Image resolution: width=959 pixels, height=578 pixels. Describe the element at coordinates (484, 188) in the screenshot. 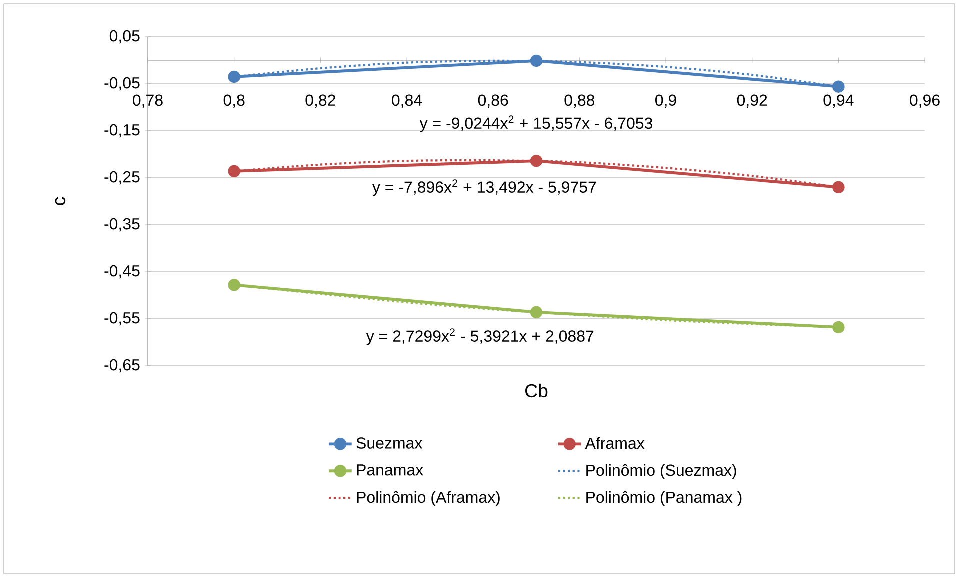

I see `annotation: y = -7,896x$^{2}$ + 13,492x - 5,9757` at that location.